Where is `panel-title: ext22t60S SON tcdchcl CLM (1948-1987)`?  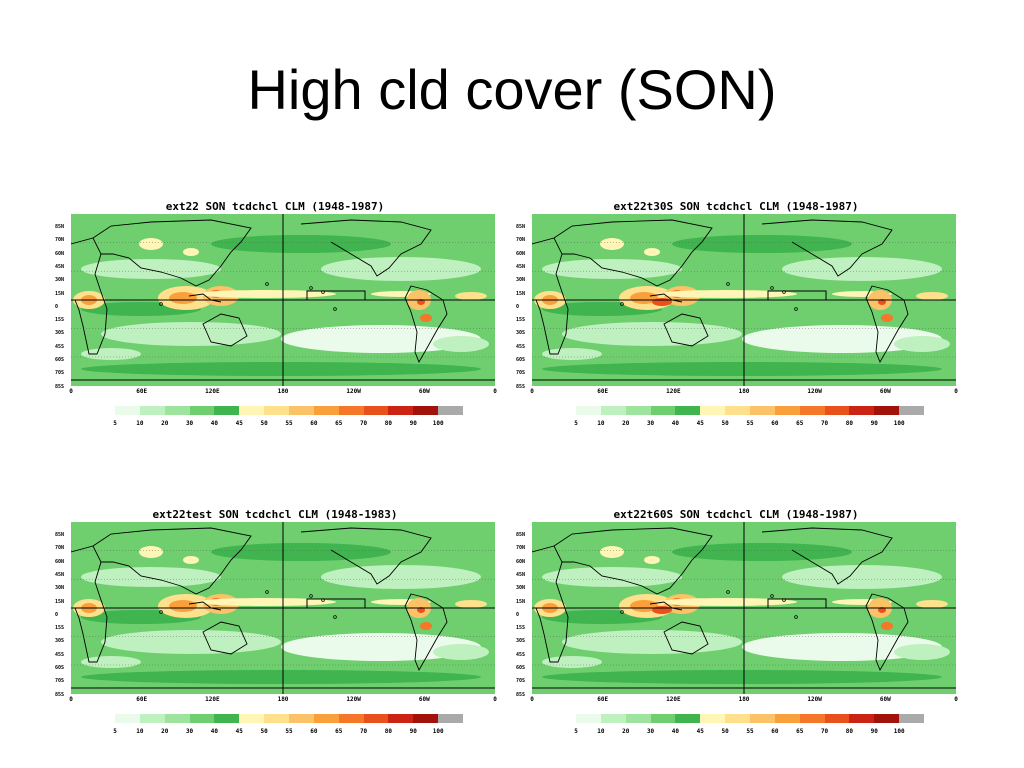 panel-title: ext22t60S SON tcdchcl CLM (1948-1987) is located at coordinates (736, 514).